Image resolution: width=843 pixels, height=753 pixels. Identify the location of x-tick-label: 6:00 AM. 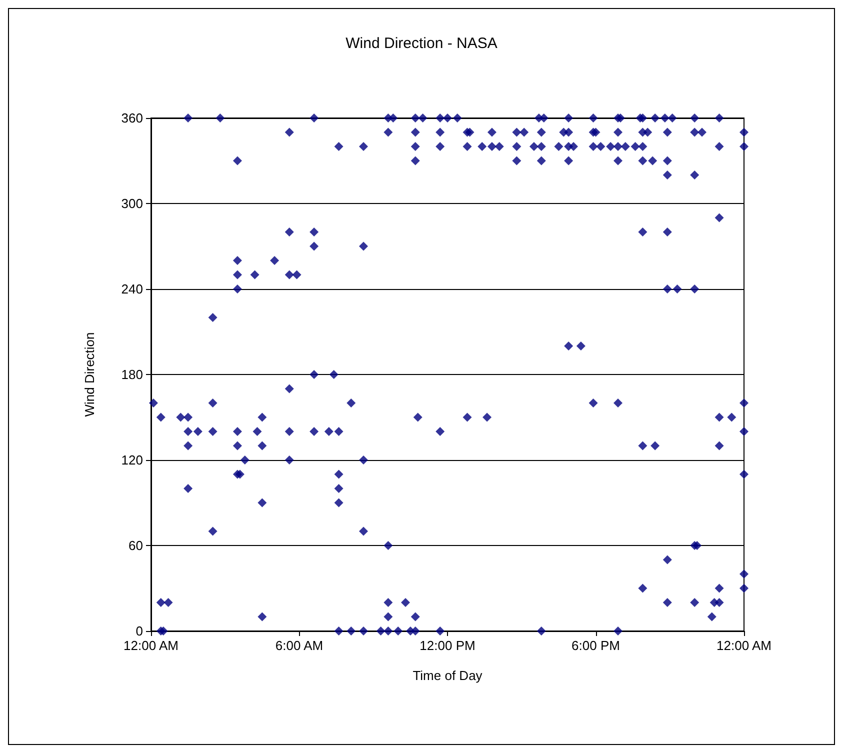
(299, 645).